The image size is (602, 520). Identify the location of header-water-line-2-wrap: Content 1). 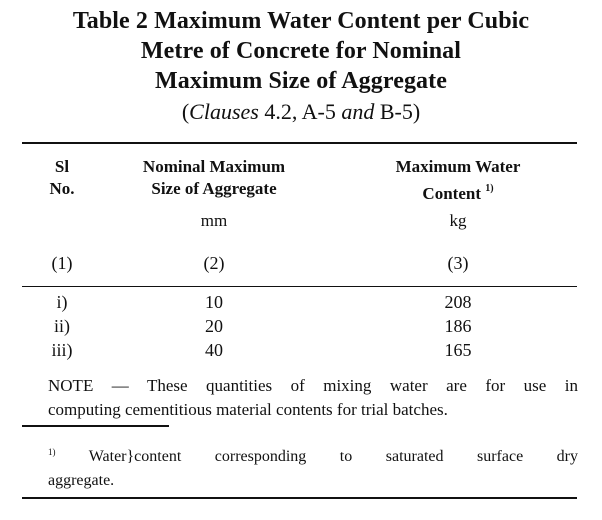
(458, 191).